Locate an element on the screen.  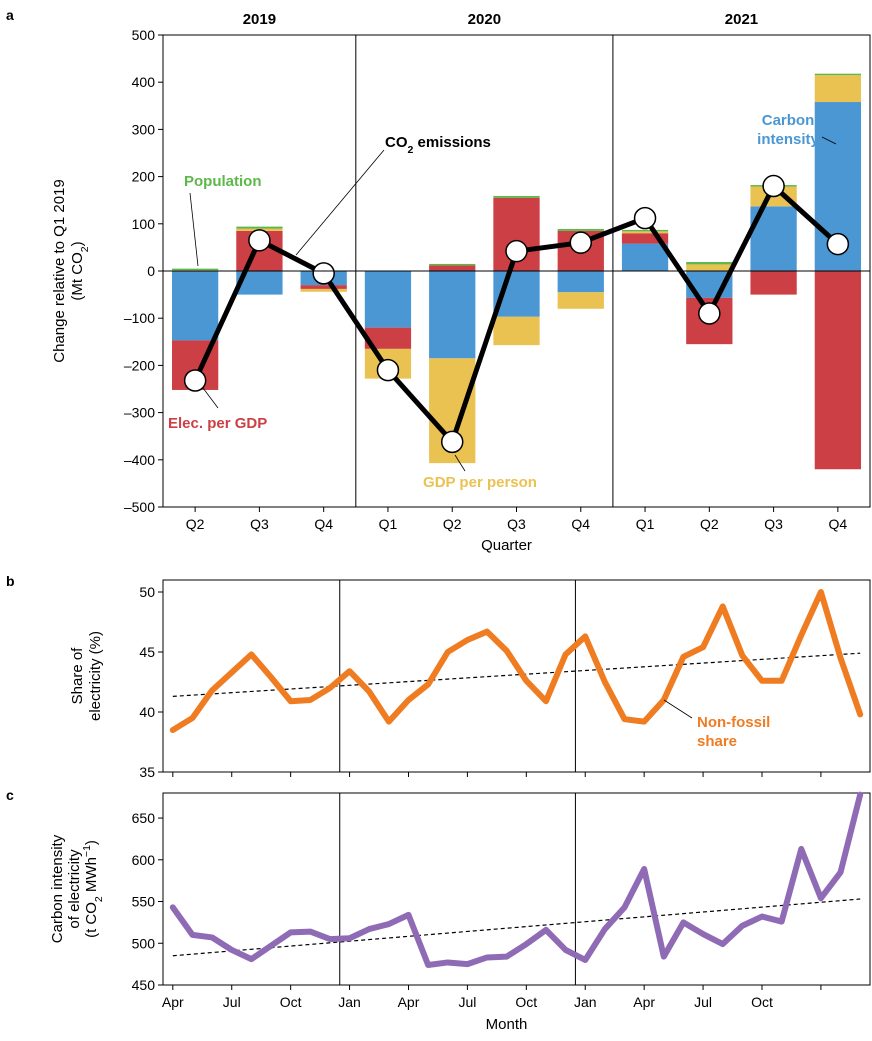
annotation-carbon-intensity-1: Carbon is located at coordinates (788, 120).